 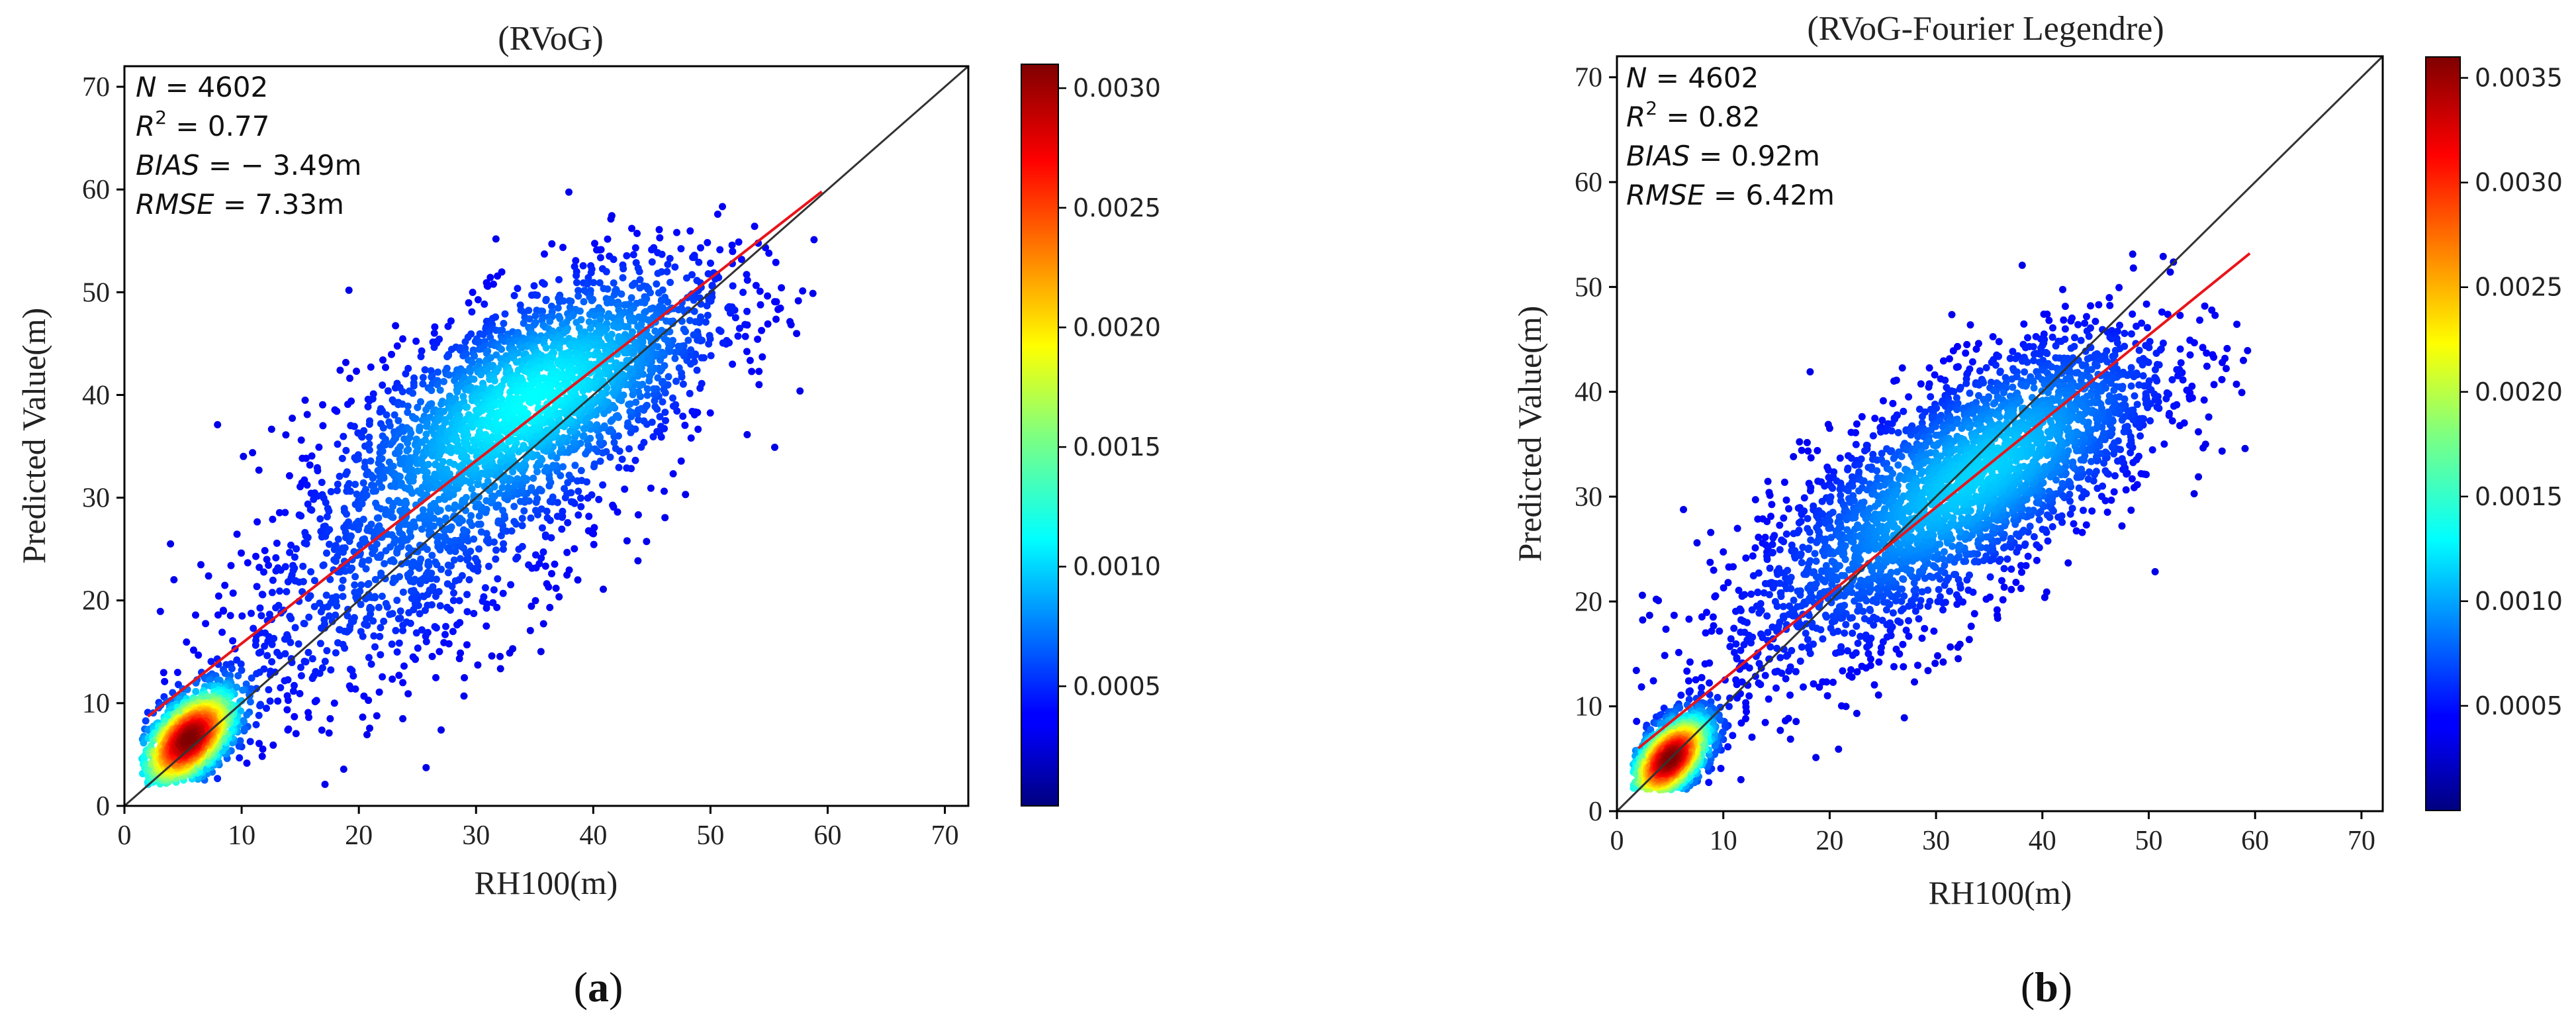 What do you see at coordinates (241, 835) in the screenshot?
I see `panel-a-xtick-label: 10` at bounding box center [241, 835].